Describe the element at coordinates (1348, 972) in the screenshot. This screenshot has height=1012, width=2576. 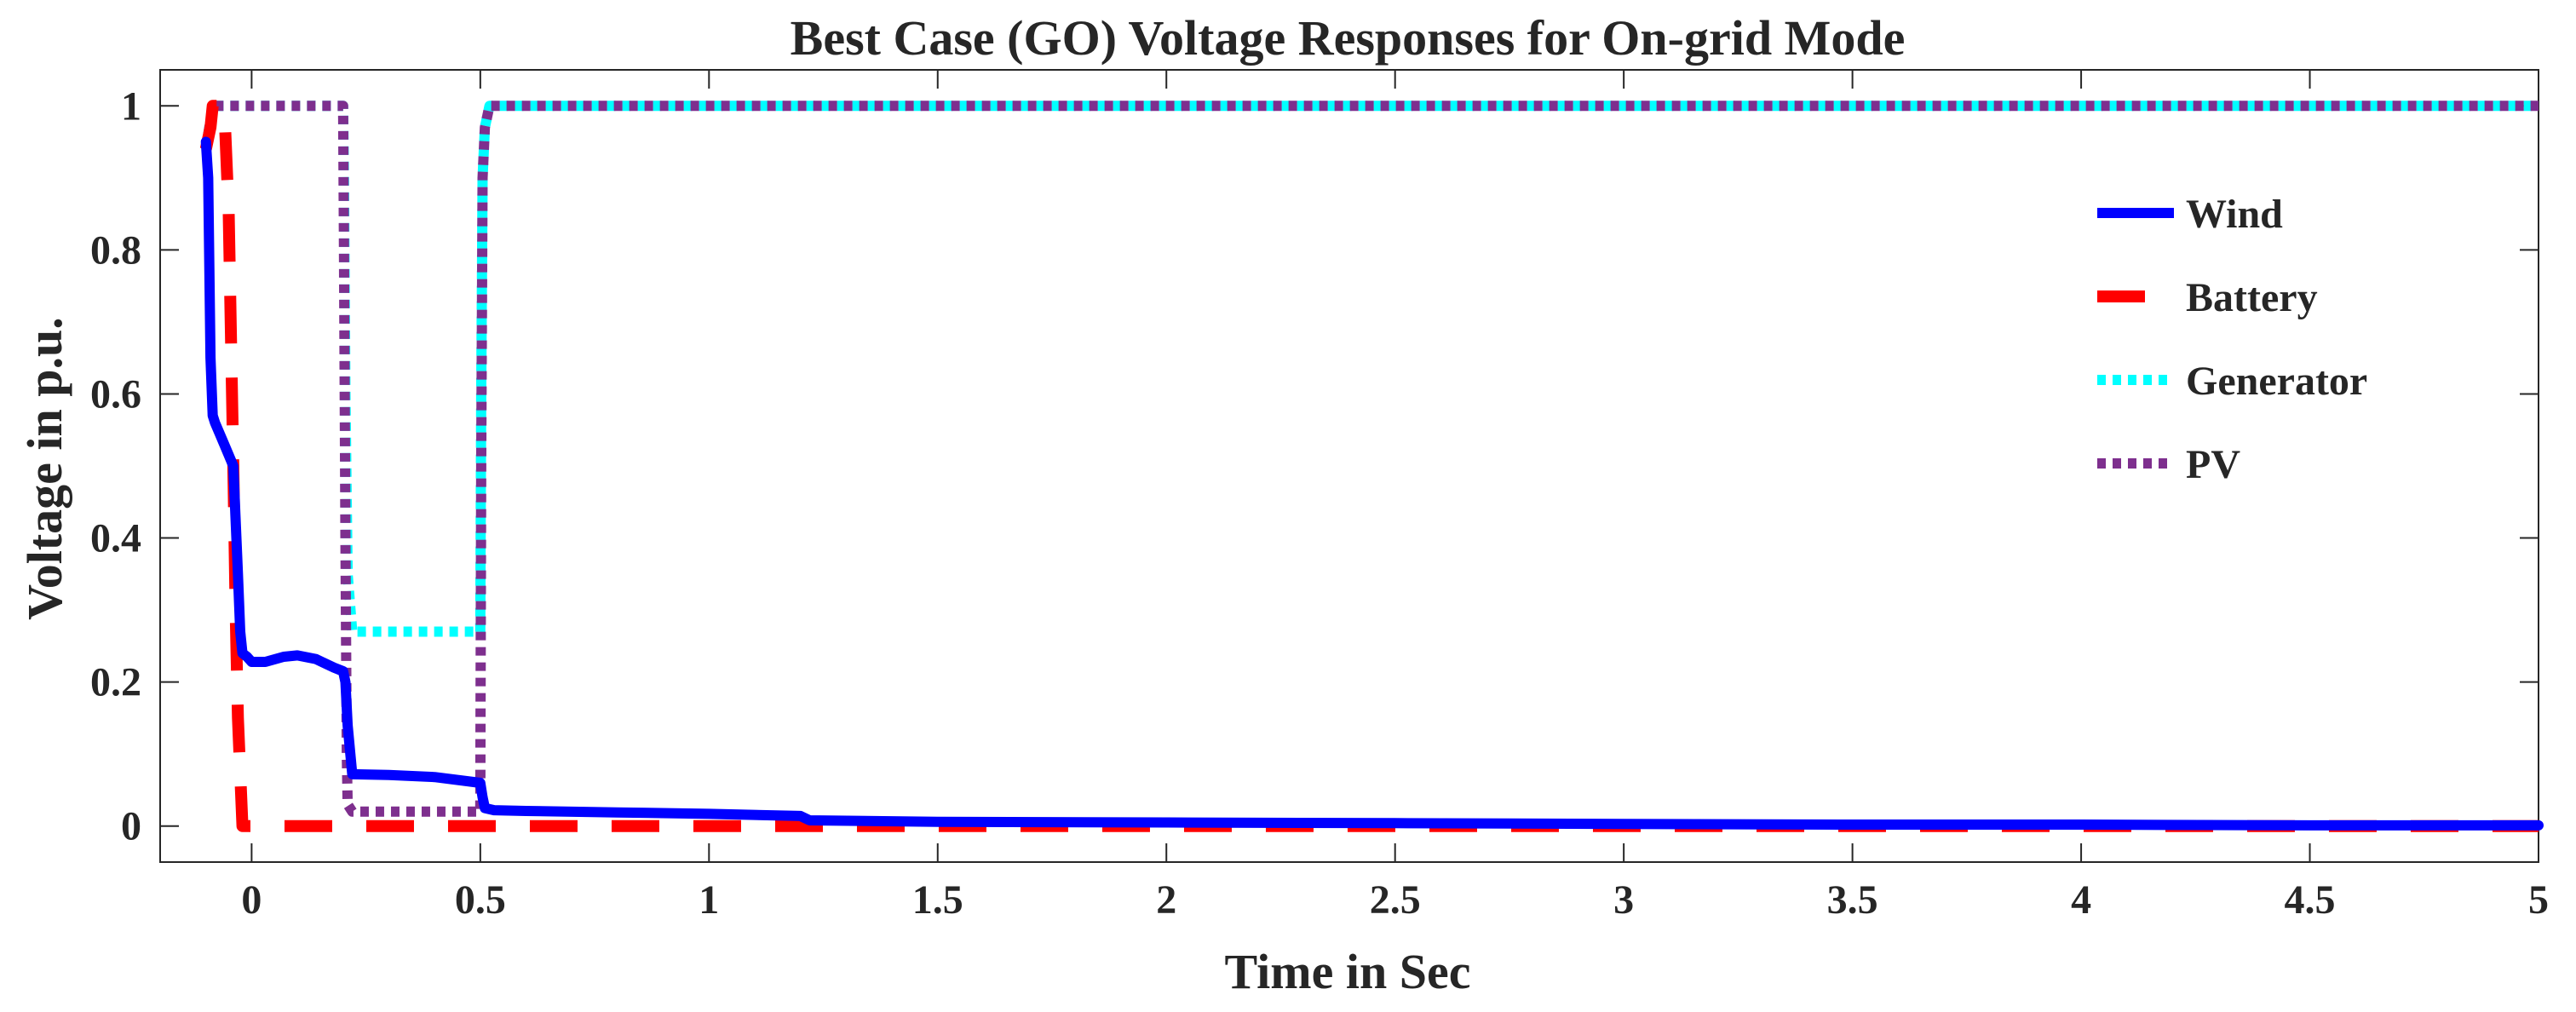
I see `x-axis-label: Time in Sec` at that location.